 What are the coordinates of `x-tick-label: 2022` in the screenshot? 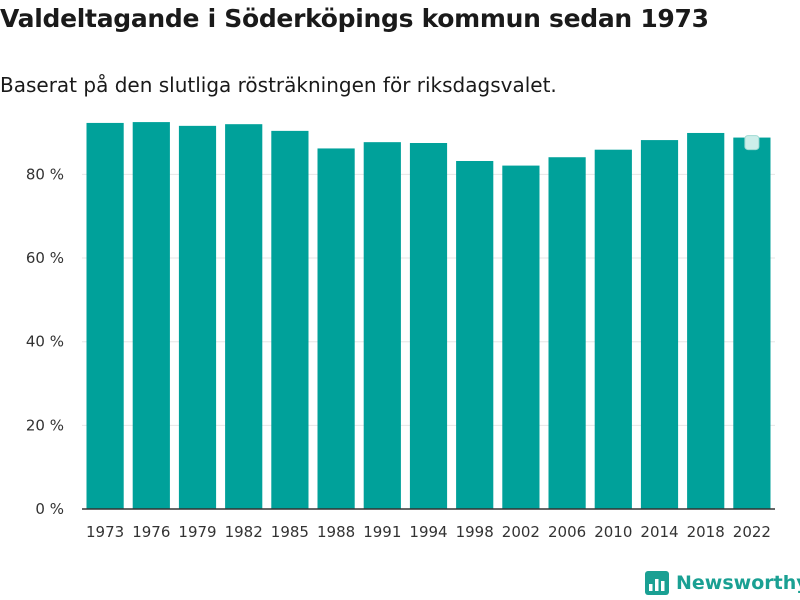 It's located at (752, 532).